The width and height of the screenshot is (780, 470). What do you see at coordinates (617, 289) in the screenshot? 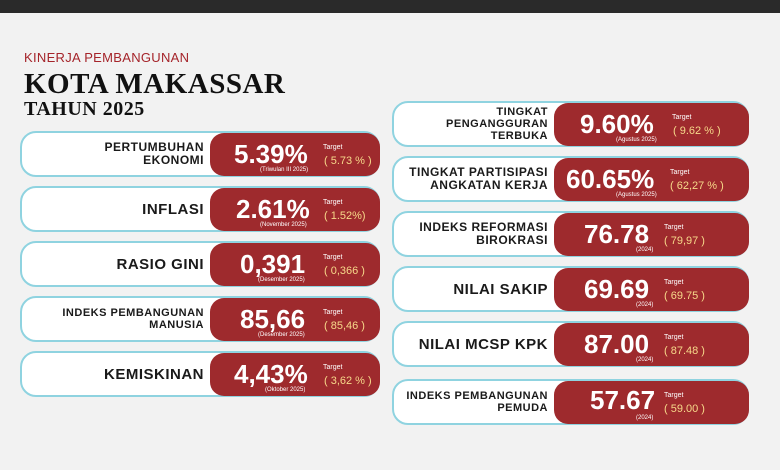
I see `indicator-value: 69.69` at bounding box center [617, 289].